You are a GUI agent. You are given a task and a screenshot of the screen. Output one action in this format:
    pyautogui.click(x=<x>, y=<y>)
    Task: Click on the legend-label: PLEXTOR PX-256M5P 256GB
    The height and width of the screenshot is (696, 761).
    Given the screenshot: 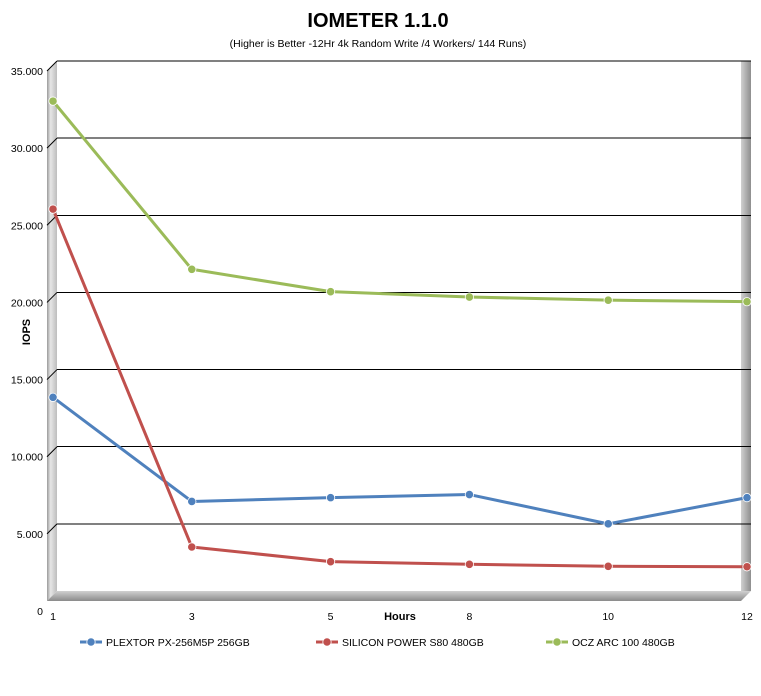 What is the action you would take?
    pyautogui.click(x=178, y=643)
    